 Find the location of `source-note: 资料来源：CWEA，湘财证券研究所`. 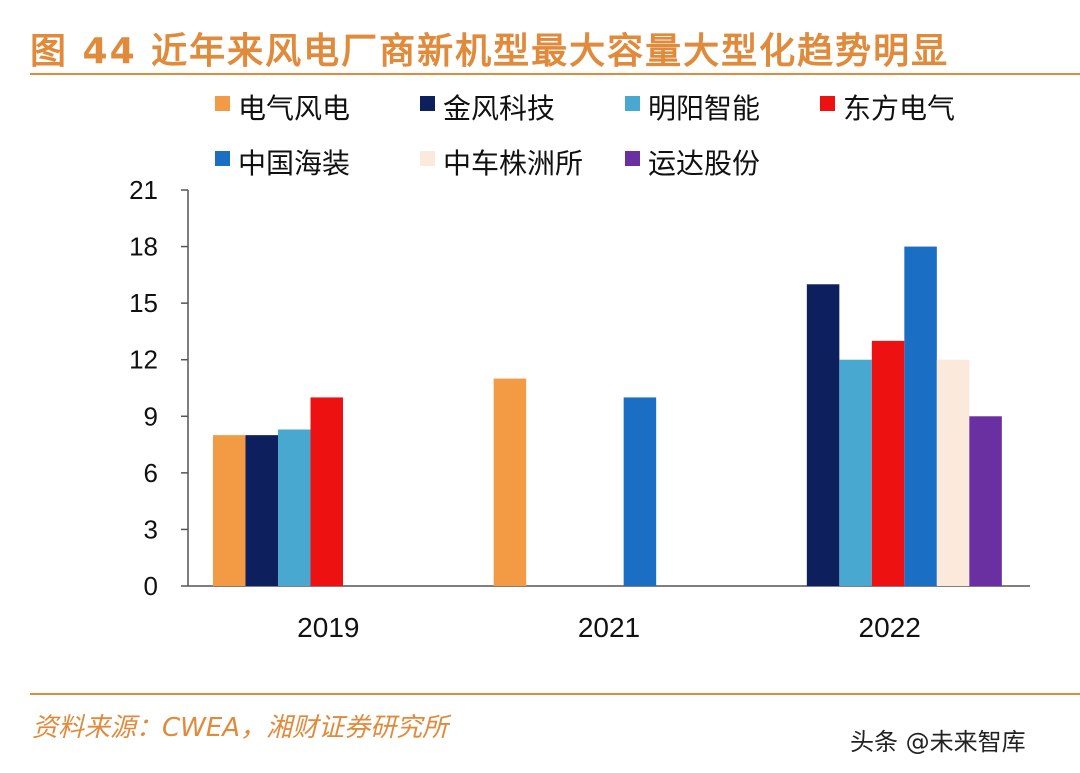

source-note: 资料来源：CWEA，湘财证券研究所 is located at coordinates (240, 728).